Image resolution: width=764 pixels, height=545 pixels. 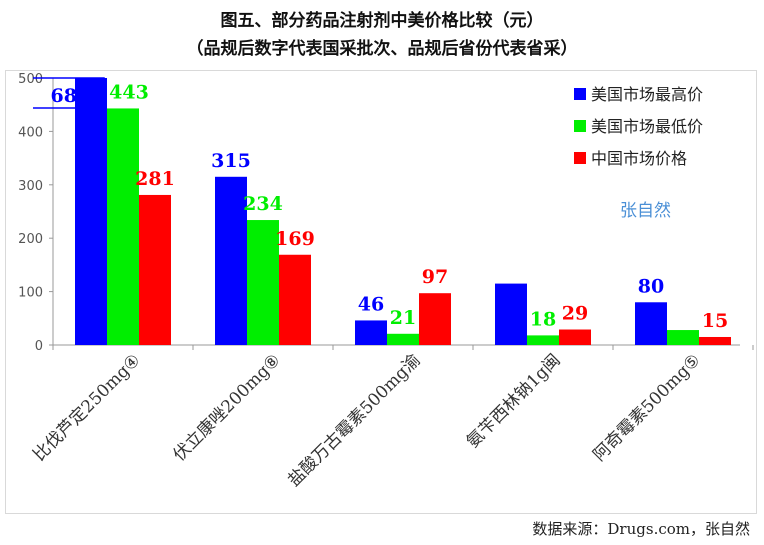 I want to click on data-label: 29, so click(x=575, y=314).